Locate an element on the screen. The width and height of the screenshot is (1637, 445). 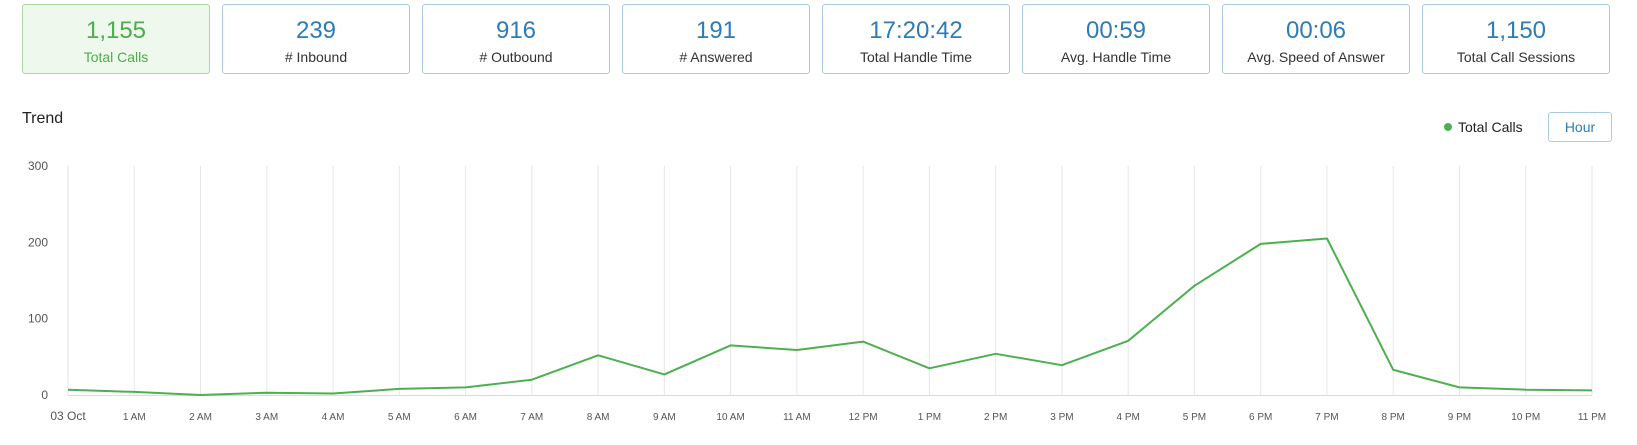
x-tick-label: 10 PM is located at coordinates (1525, 417).